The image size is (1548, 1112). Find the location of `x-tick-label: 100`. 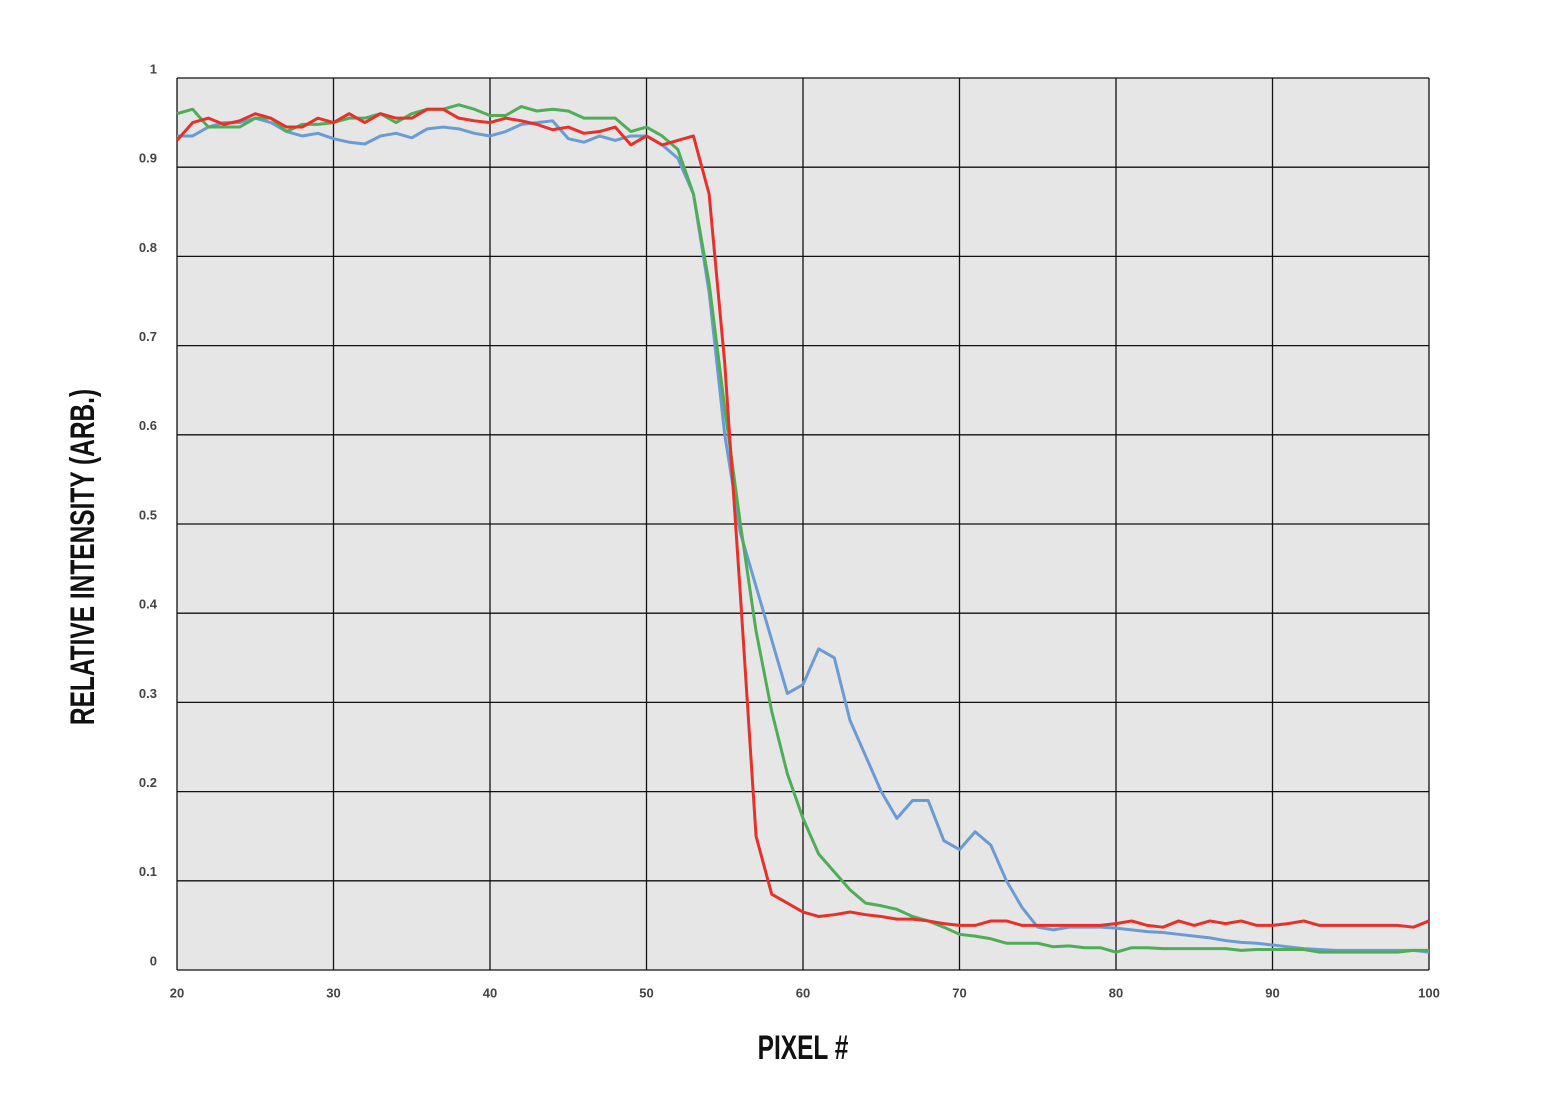

x-tick-label: 100 is located at coordinates (1429, 992).